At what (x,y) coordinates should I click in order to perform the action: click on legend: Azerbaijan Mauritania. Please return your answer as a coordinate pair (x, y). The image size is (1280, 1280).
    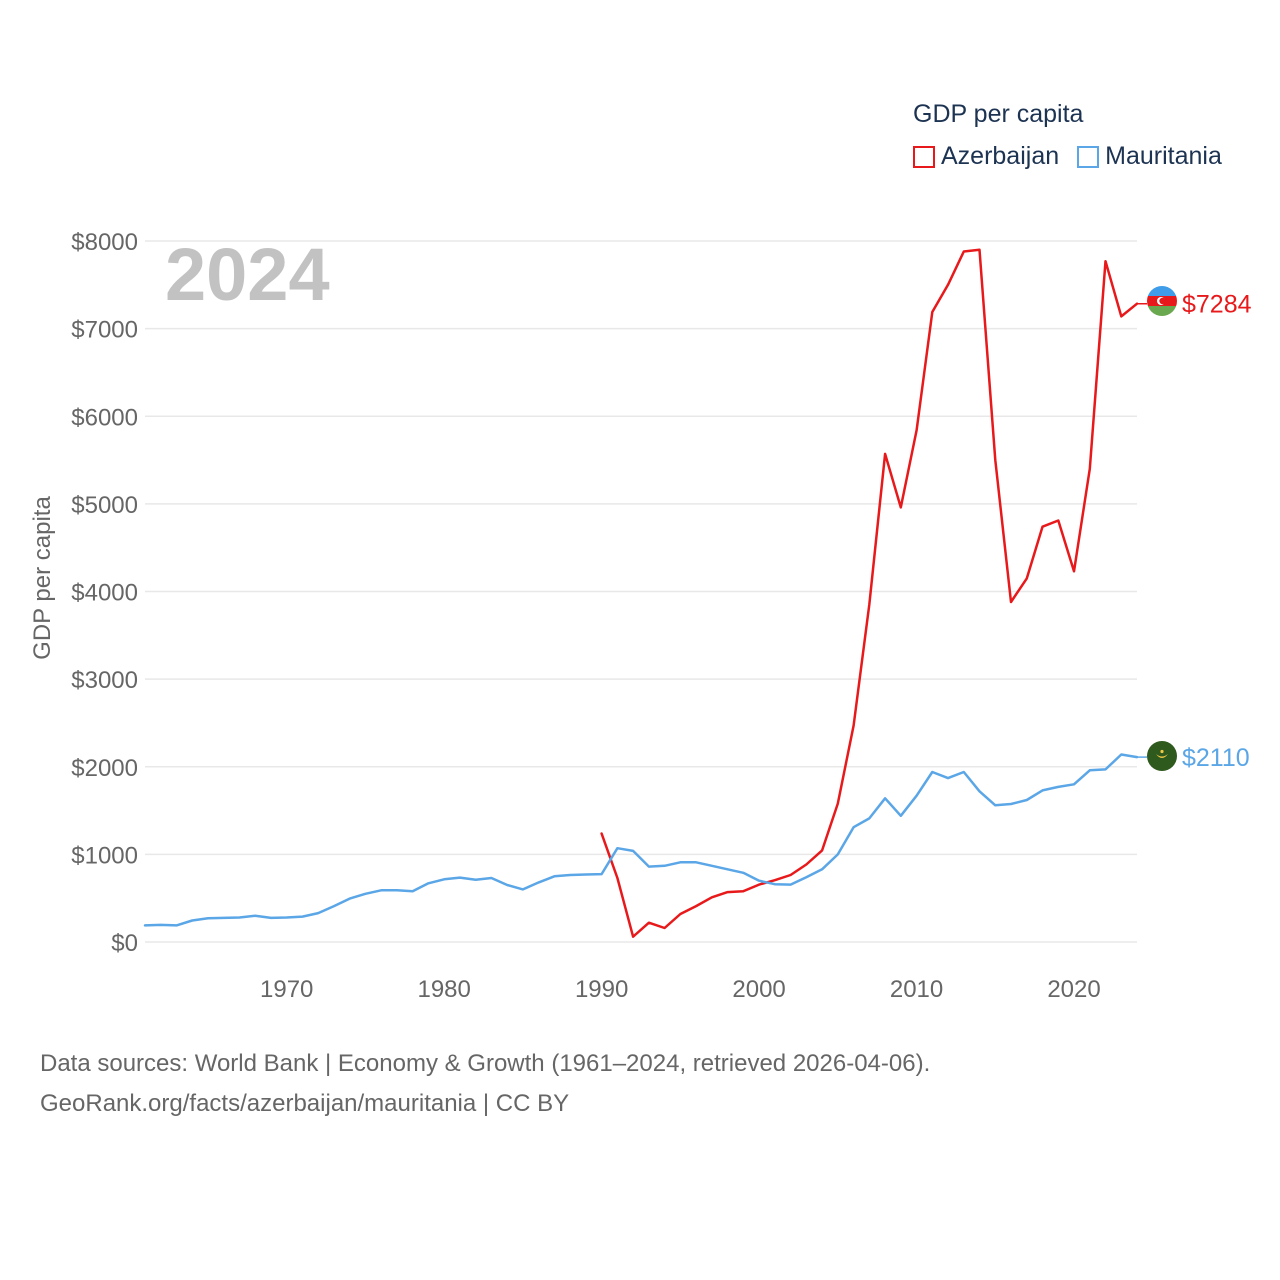
    Looking at the image, I should click on (1076, 156).